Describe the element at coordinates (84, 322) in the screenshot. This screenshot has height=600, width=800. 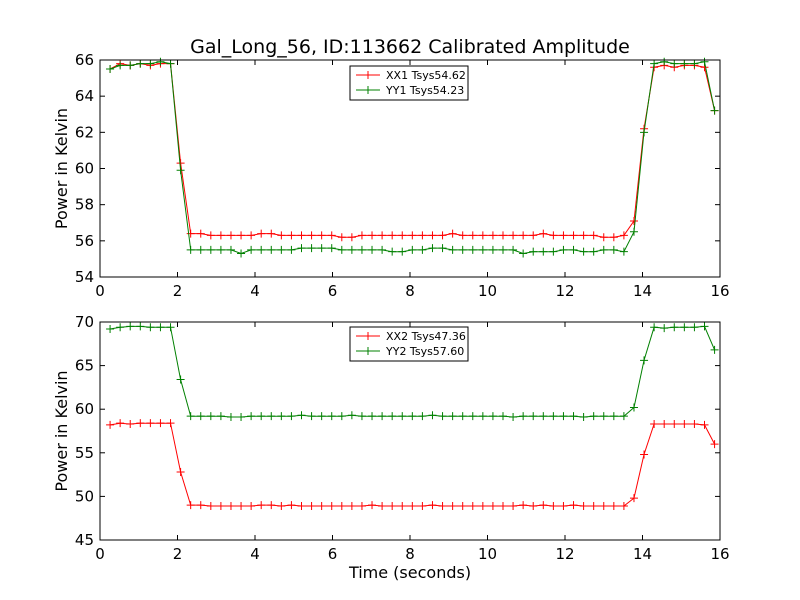
I see `y-tick-label: 70` at that location.